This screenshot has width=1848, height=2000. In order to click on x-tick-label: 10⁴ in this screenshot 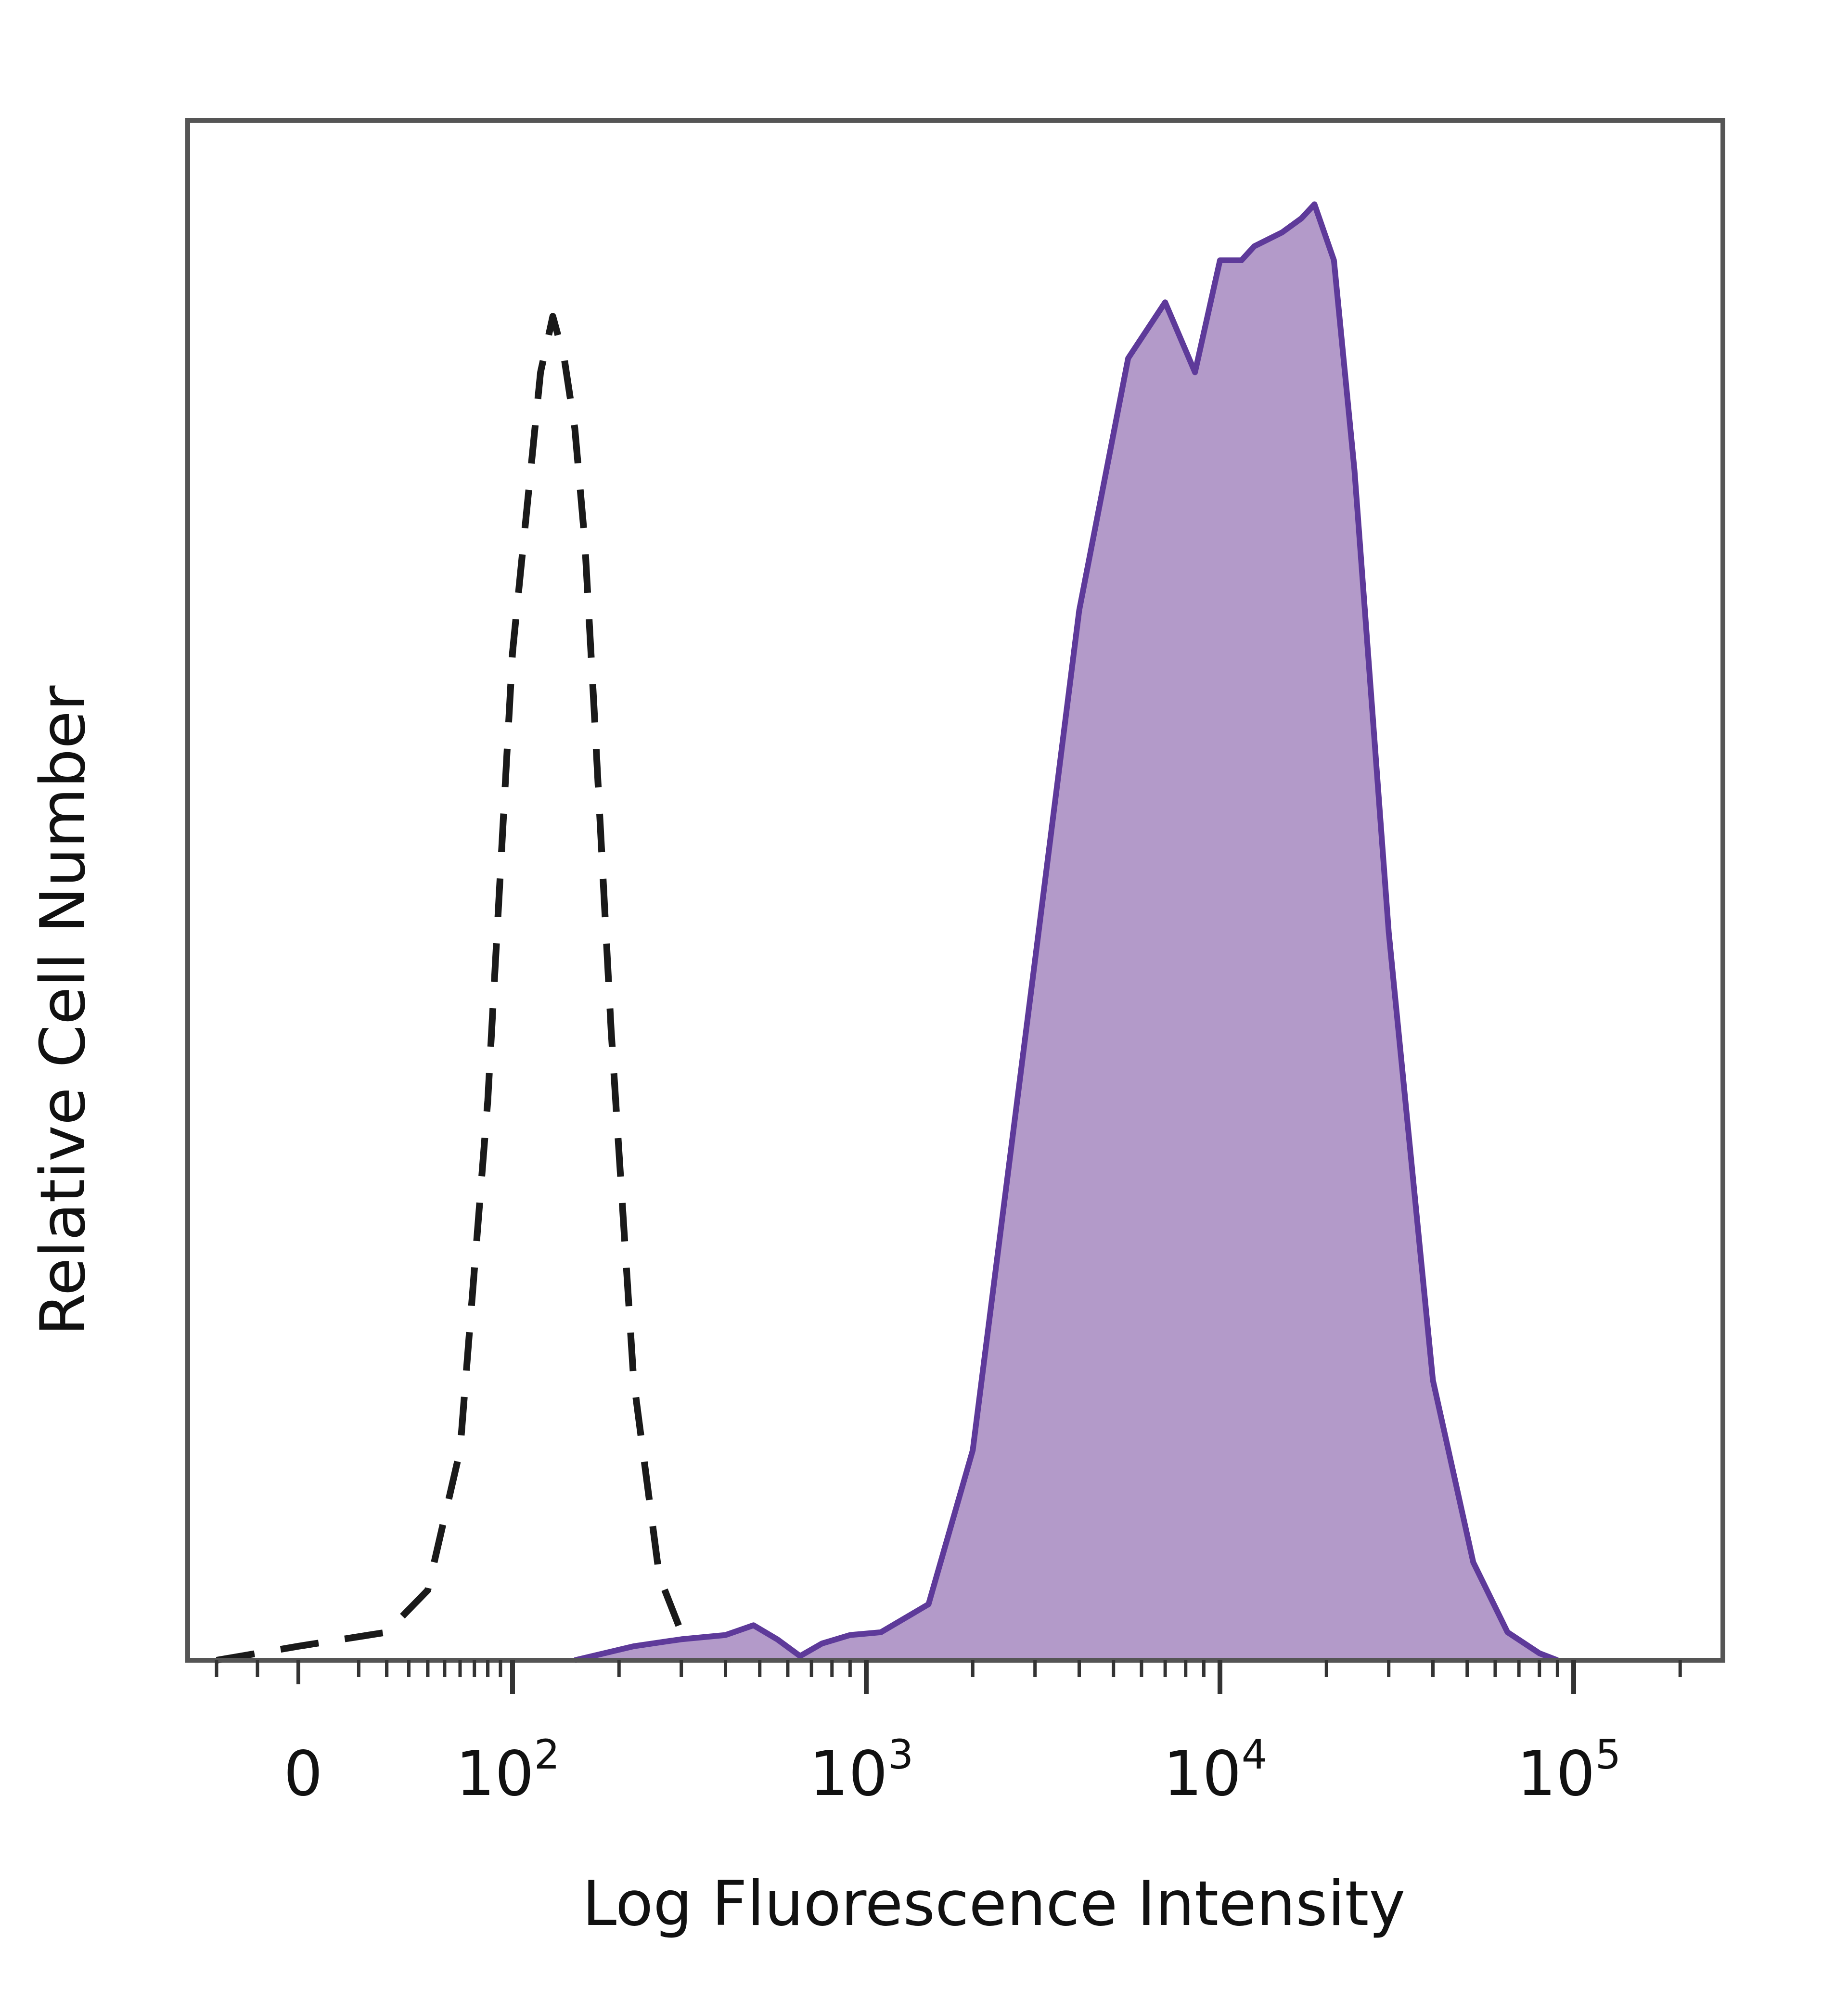, I will do `click(1215, 1770)`.